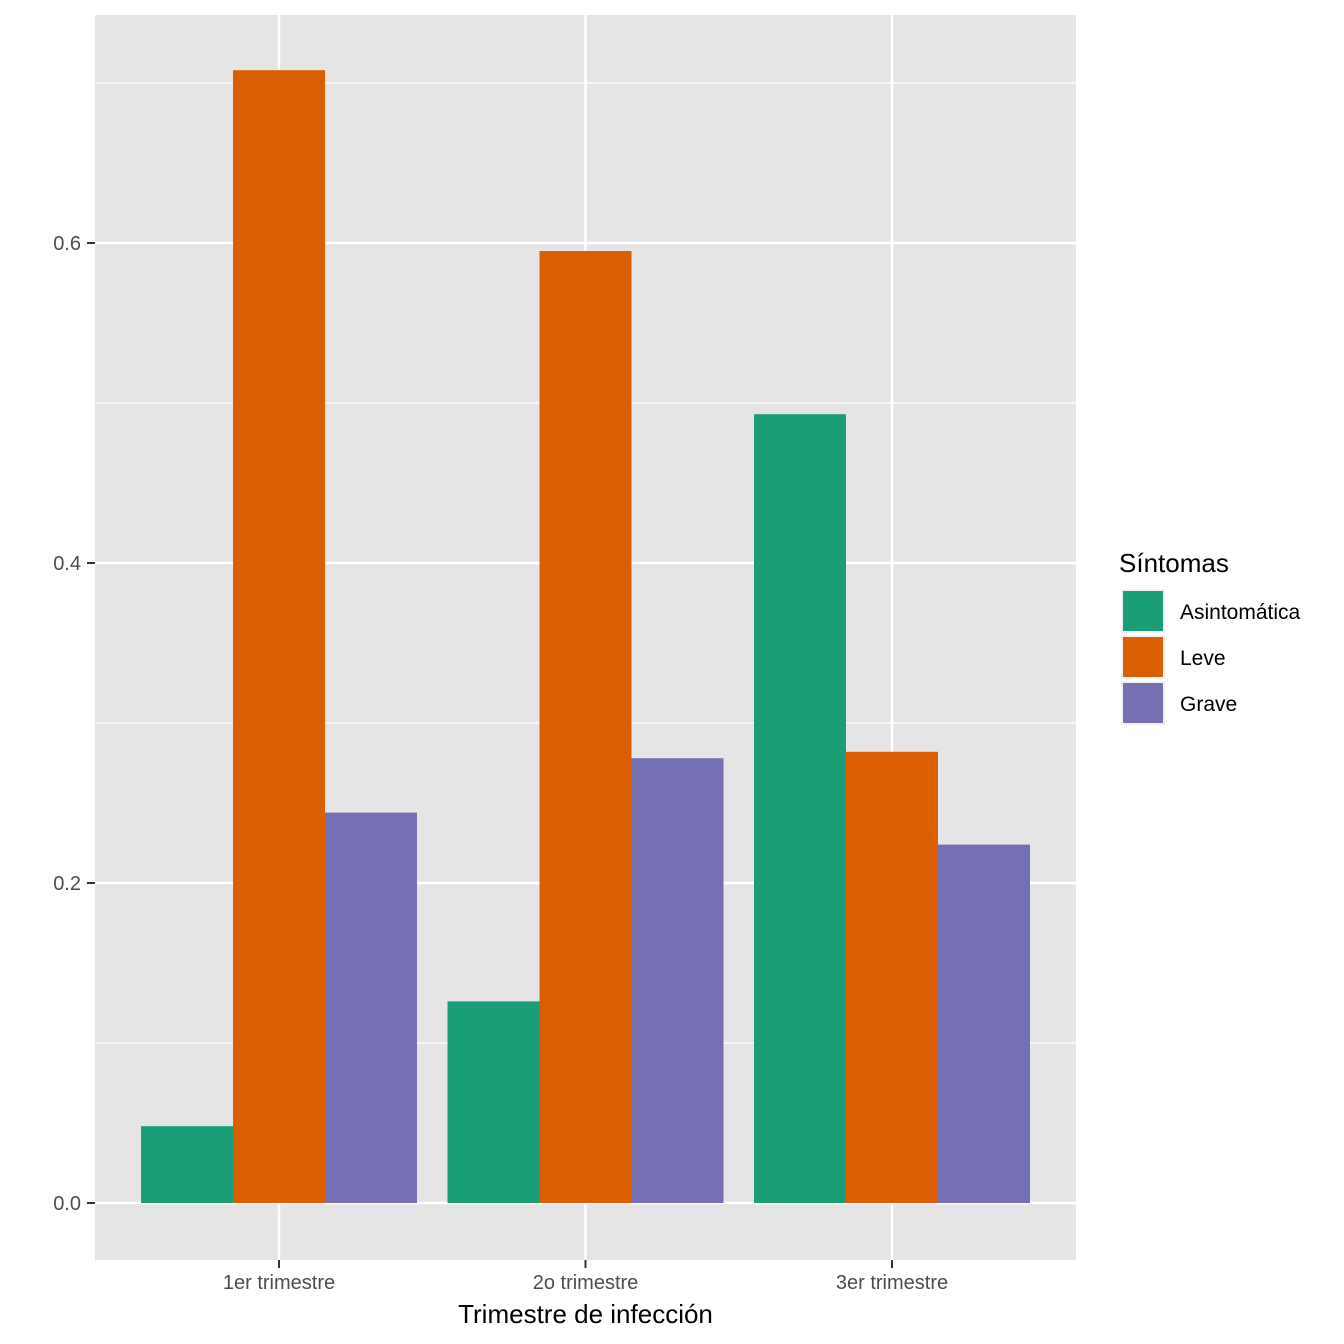 This screenshot has width=1344, height=1344. I want to click on y-tick-label: 0.6, so click(67, 244).